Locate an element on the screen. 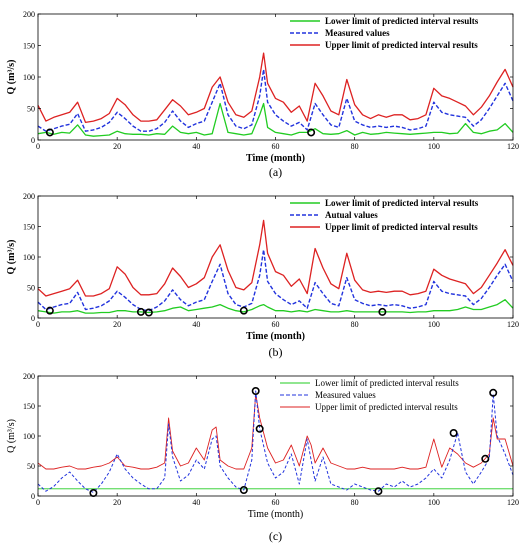  legend-label-measured: Autual values is located at coordinates (351, 215).